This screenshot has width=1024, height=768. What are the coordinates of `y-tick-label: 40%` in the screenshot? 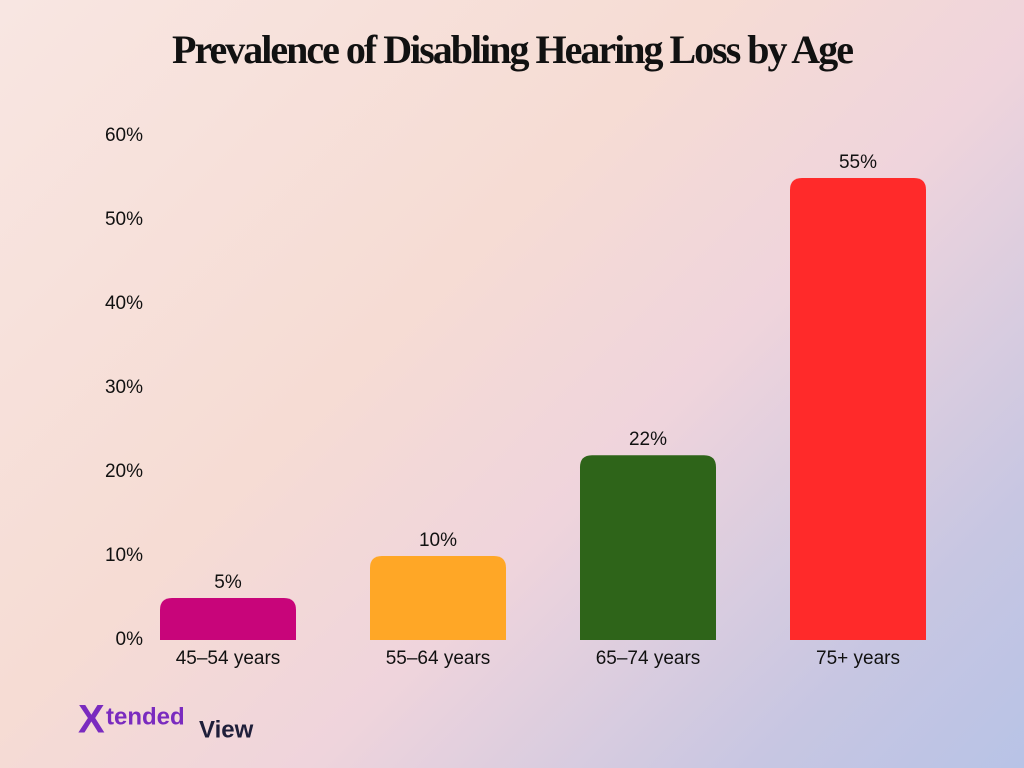 It's located at (124, 303).